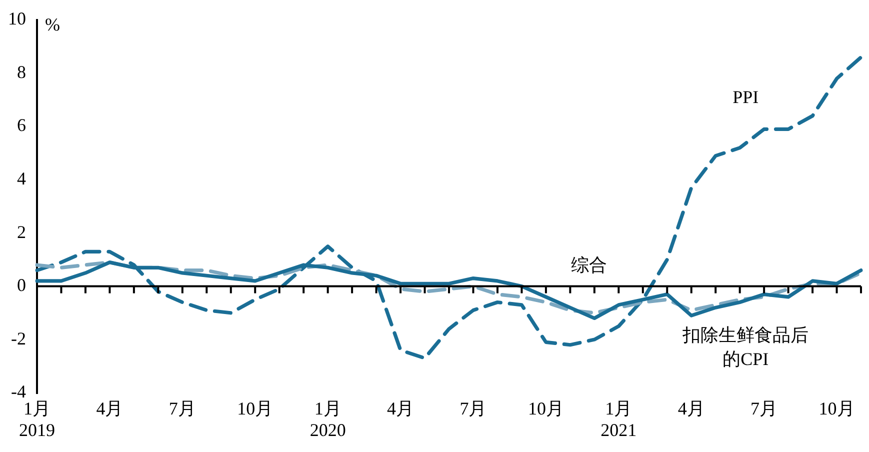 The height and width of the screenshot is (452, 869). Describe the element at coordinates (18, 338) in the screenshot. I see `y-tick-label: -2` at that location.